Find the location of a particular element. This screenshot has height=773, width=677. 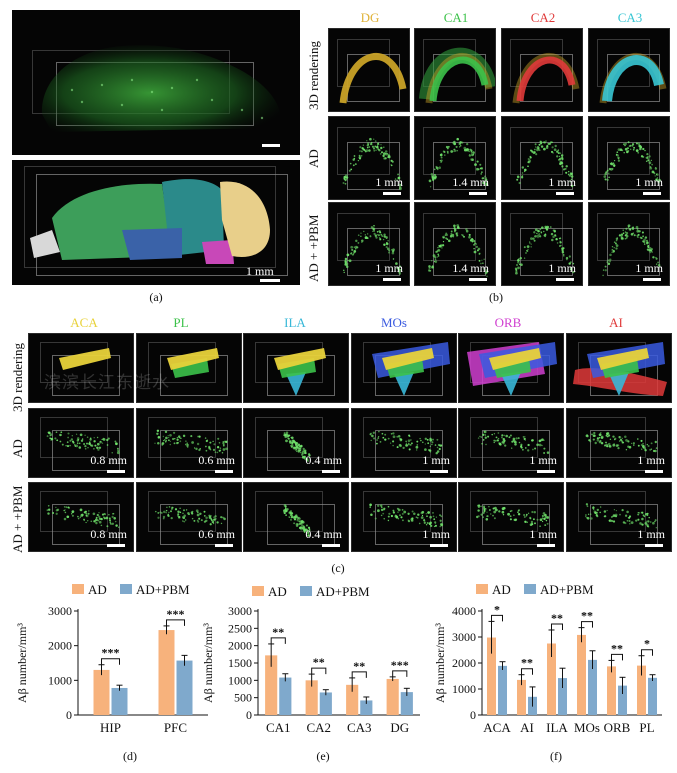

panel-b-row-label-ad: AD is located at coordinates (313, 158).